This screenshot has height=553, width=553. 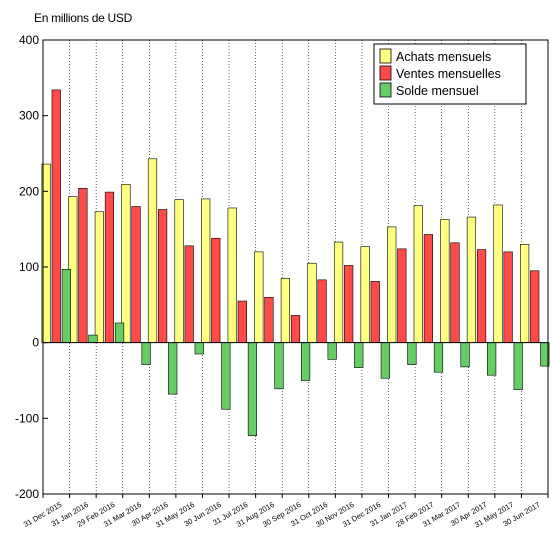 I want to click on legend-box, so click(x=450, y=74).